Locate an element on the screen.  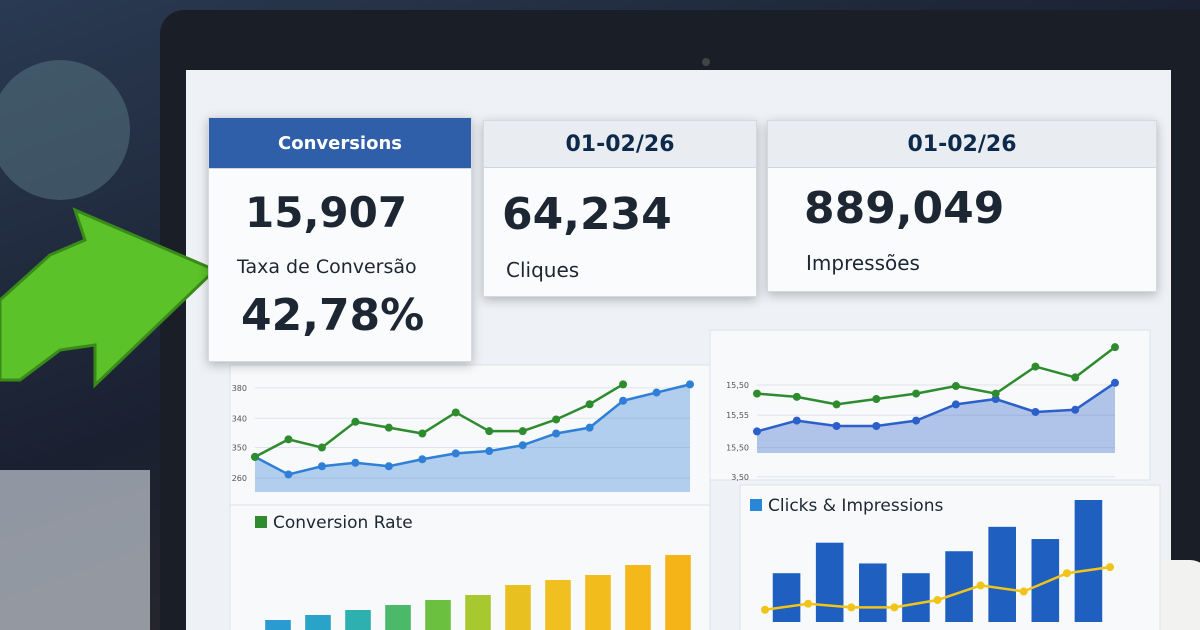
background-lens is located at coordinates (65, 130).